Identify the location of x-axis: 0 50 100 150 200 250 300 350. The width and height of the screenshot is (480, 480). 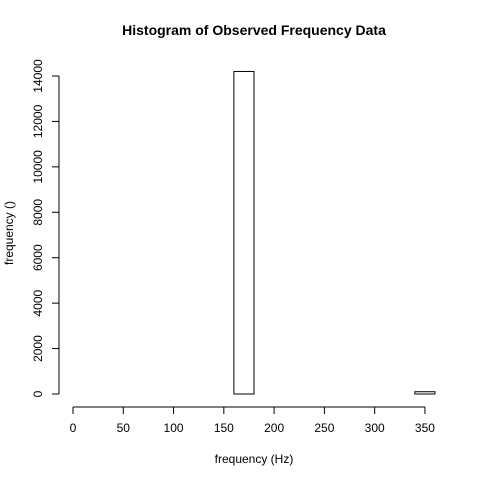
(252, 420).